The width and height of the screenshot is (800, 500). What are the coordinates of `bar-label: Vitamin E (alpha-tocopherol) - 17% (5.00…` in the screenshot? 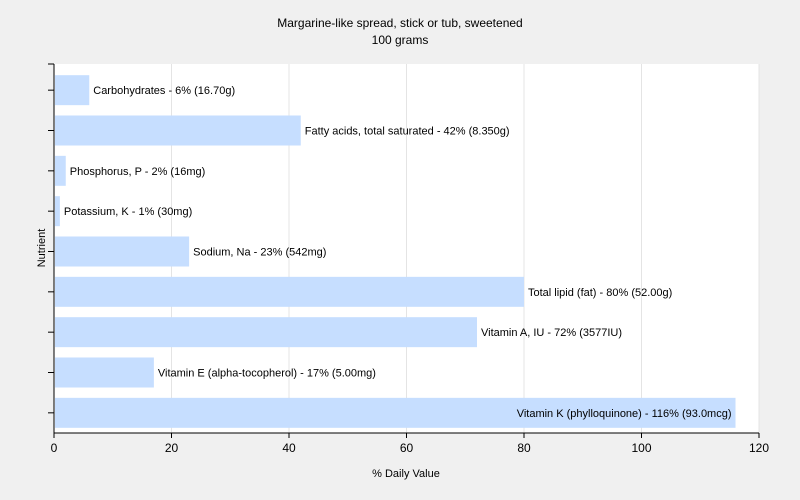 It's located at (267, 374).